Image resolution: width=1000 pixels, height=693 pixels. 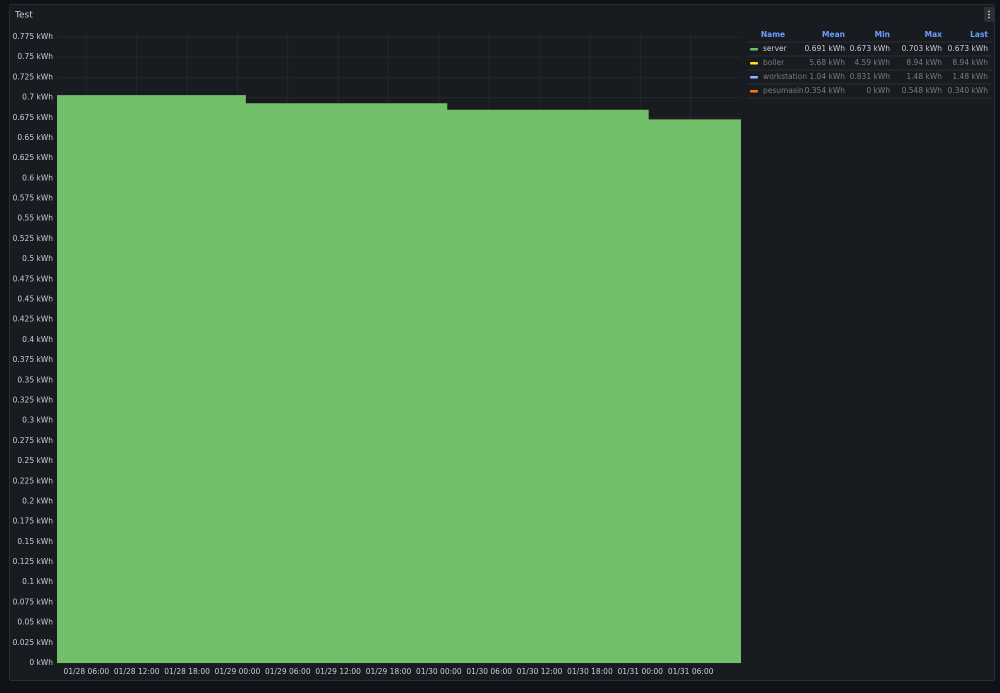 I want to click on y-tick-label: 0.575 kWh, so click(x=33, y=198).